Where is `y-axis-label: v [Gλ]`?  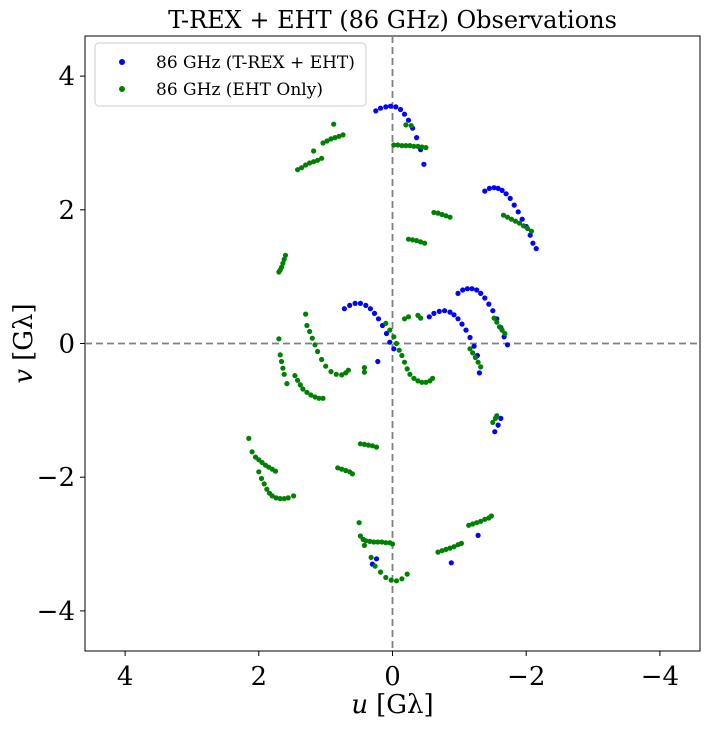 y-axis-label: v [Gλ] is located at coordinates (24, 343).